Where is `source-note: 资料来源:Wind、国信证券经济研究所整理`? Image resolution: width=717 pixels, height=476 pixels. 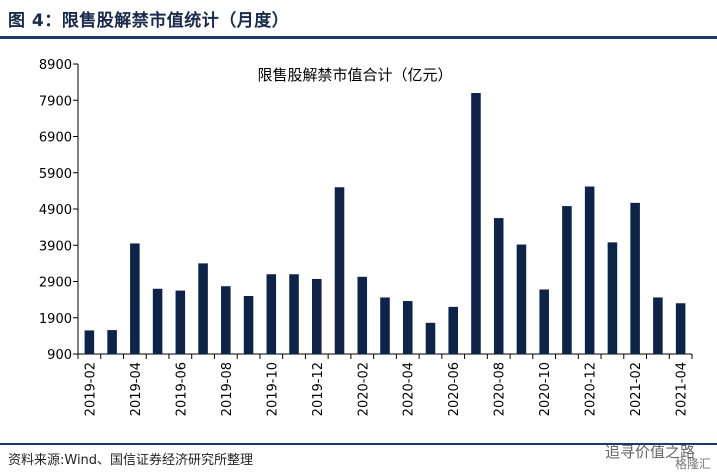
source-note: 资料来源:Wind、国信证券经济研究所整理 is located at coordinates (131, 460).